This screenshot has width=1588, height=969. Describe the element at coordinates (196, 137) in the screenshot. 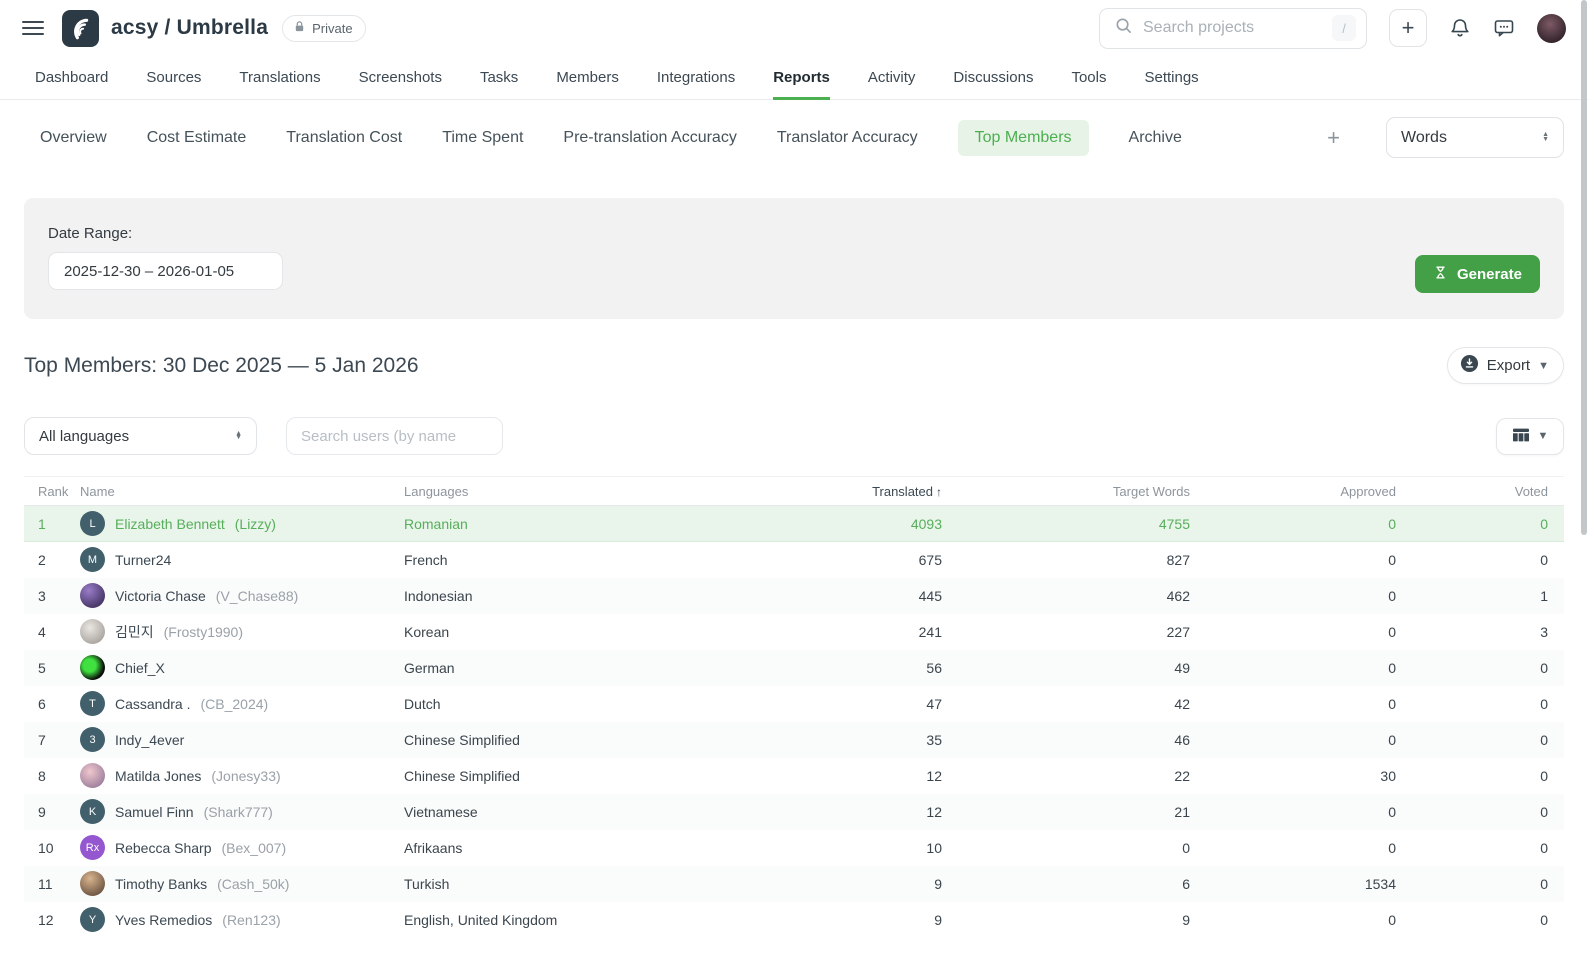

I see `report-tab-cost-estimate: Cost Estimate` at that location.